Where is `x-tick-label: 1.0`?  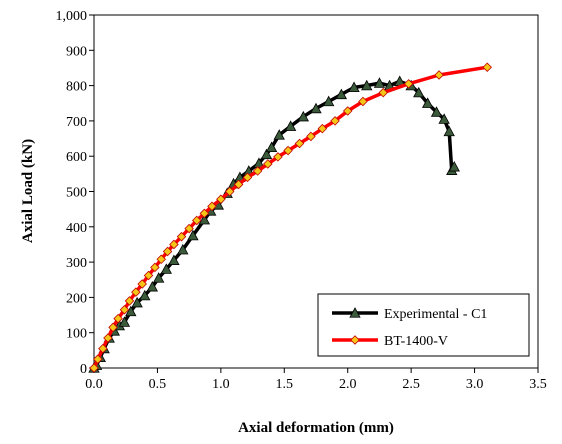
x-tick-label: 1.0 is located at coordinates (221, 384).